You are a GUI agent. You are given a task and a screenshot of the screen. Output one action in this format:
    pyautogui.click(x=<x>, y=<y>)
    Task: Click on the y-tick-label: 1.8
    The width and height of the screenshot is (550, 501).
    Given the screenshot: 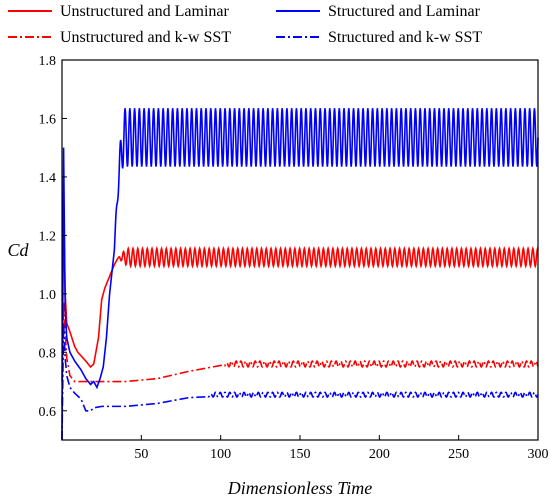 What is the action you would take?
    pyautogui.click(x=48, y=61)
    